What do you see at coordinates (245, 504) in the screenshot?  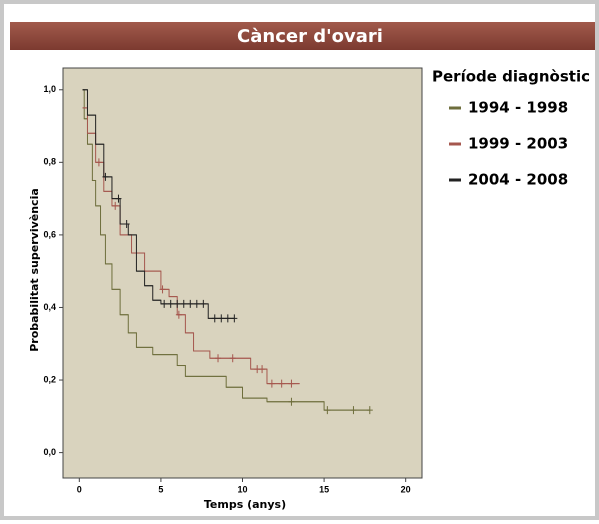 I see `x-axis-label: Temps (anys)` at bounding box center [245, 504].